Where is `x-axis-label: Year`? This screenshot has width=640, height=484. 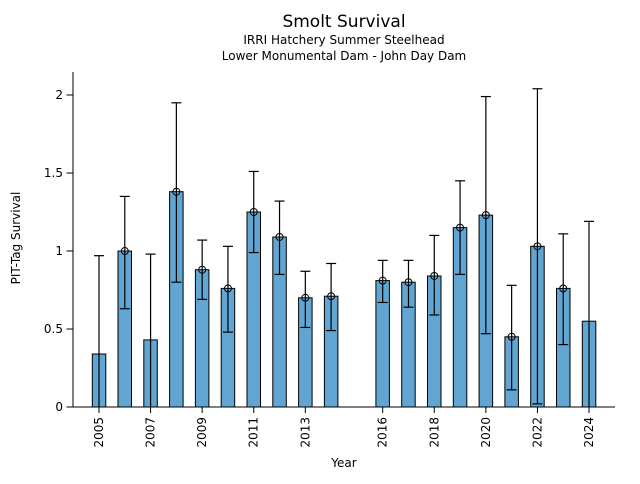 x-axis-label: Year is located at coordinates (343, 463).